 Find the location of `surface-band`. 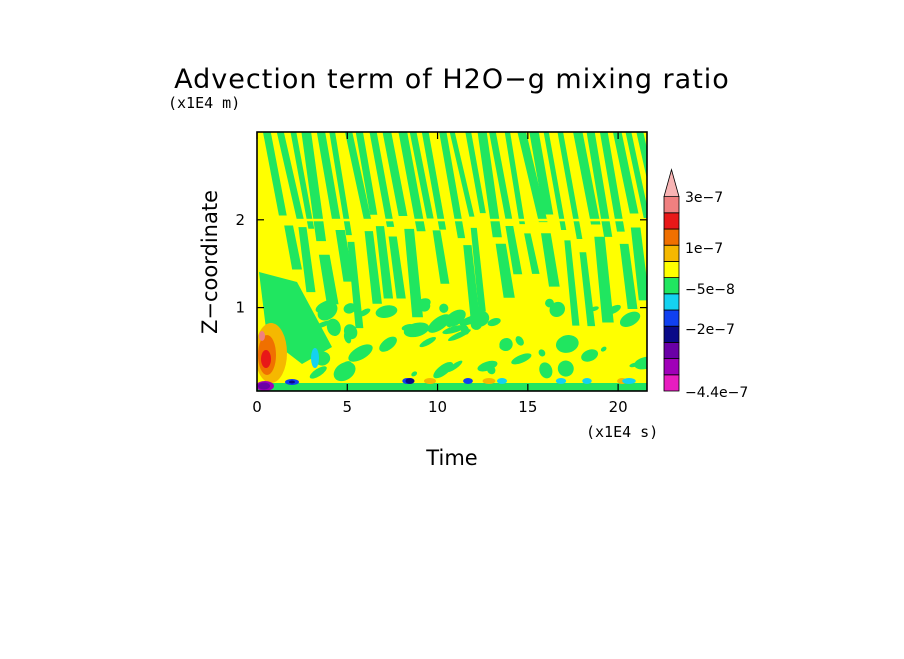

surface-band is located at coordinates (452, 387).